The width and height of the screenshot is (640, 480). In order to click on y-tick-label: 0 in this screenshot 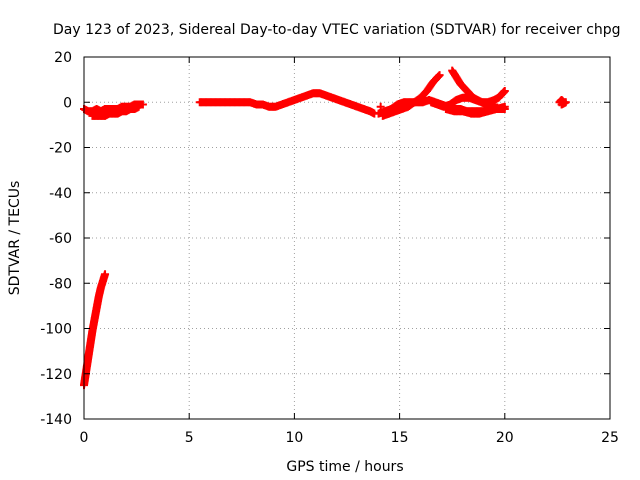, I will do `click(67, 103)`.